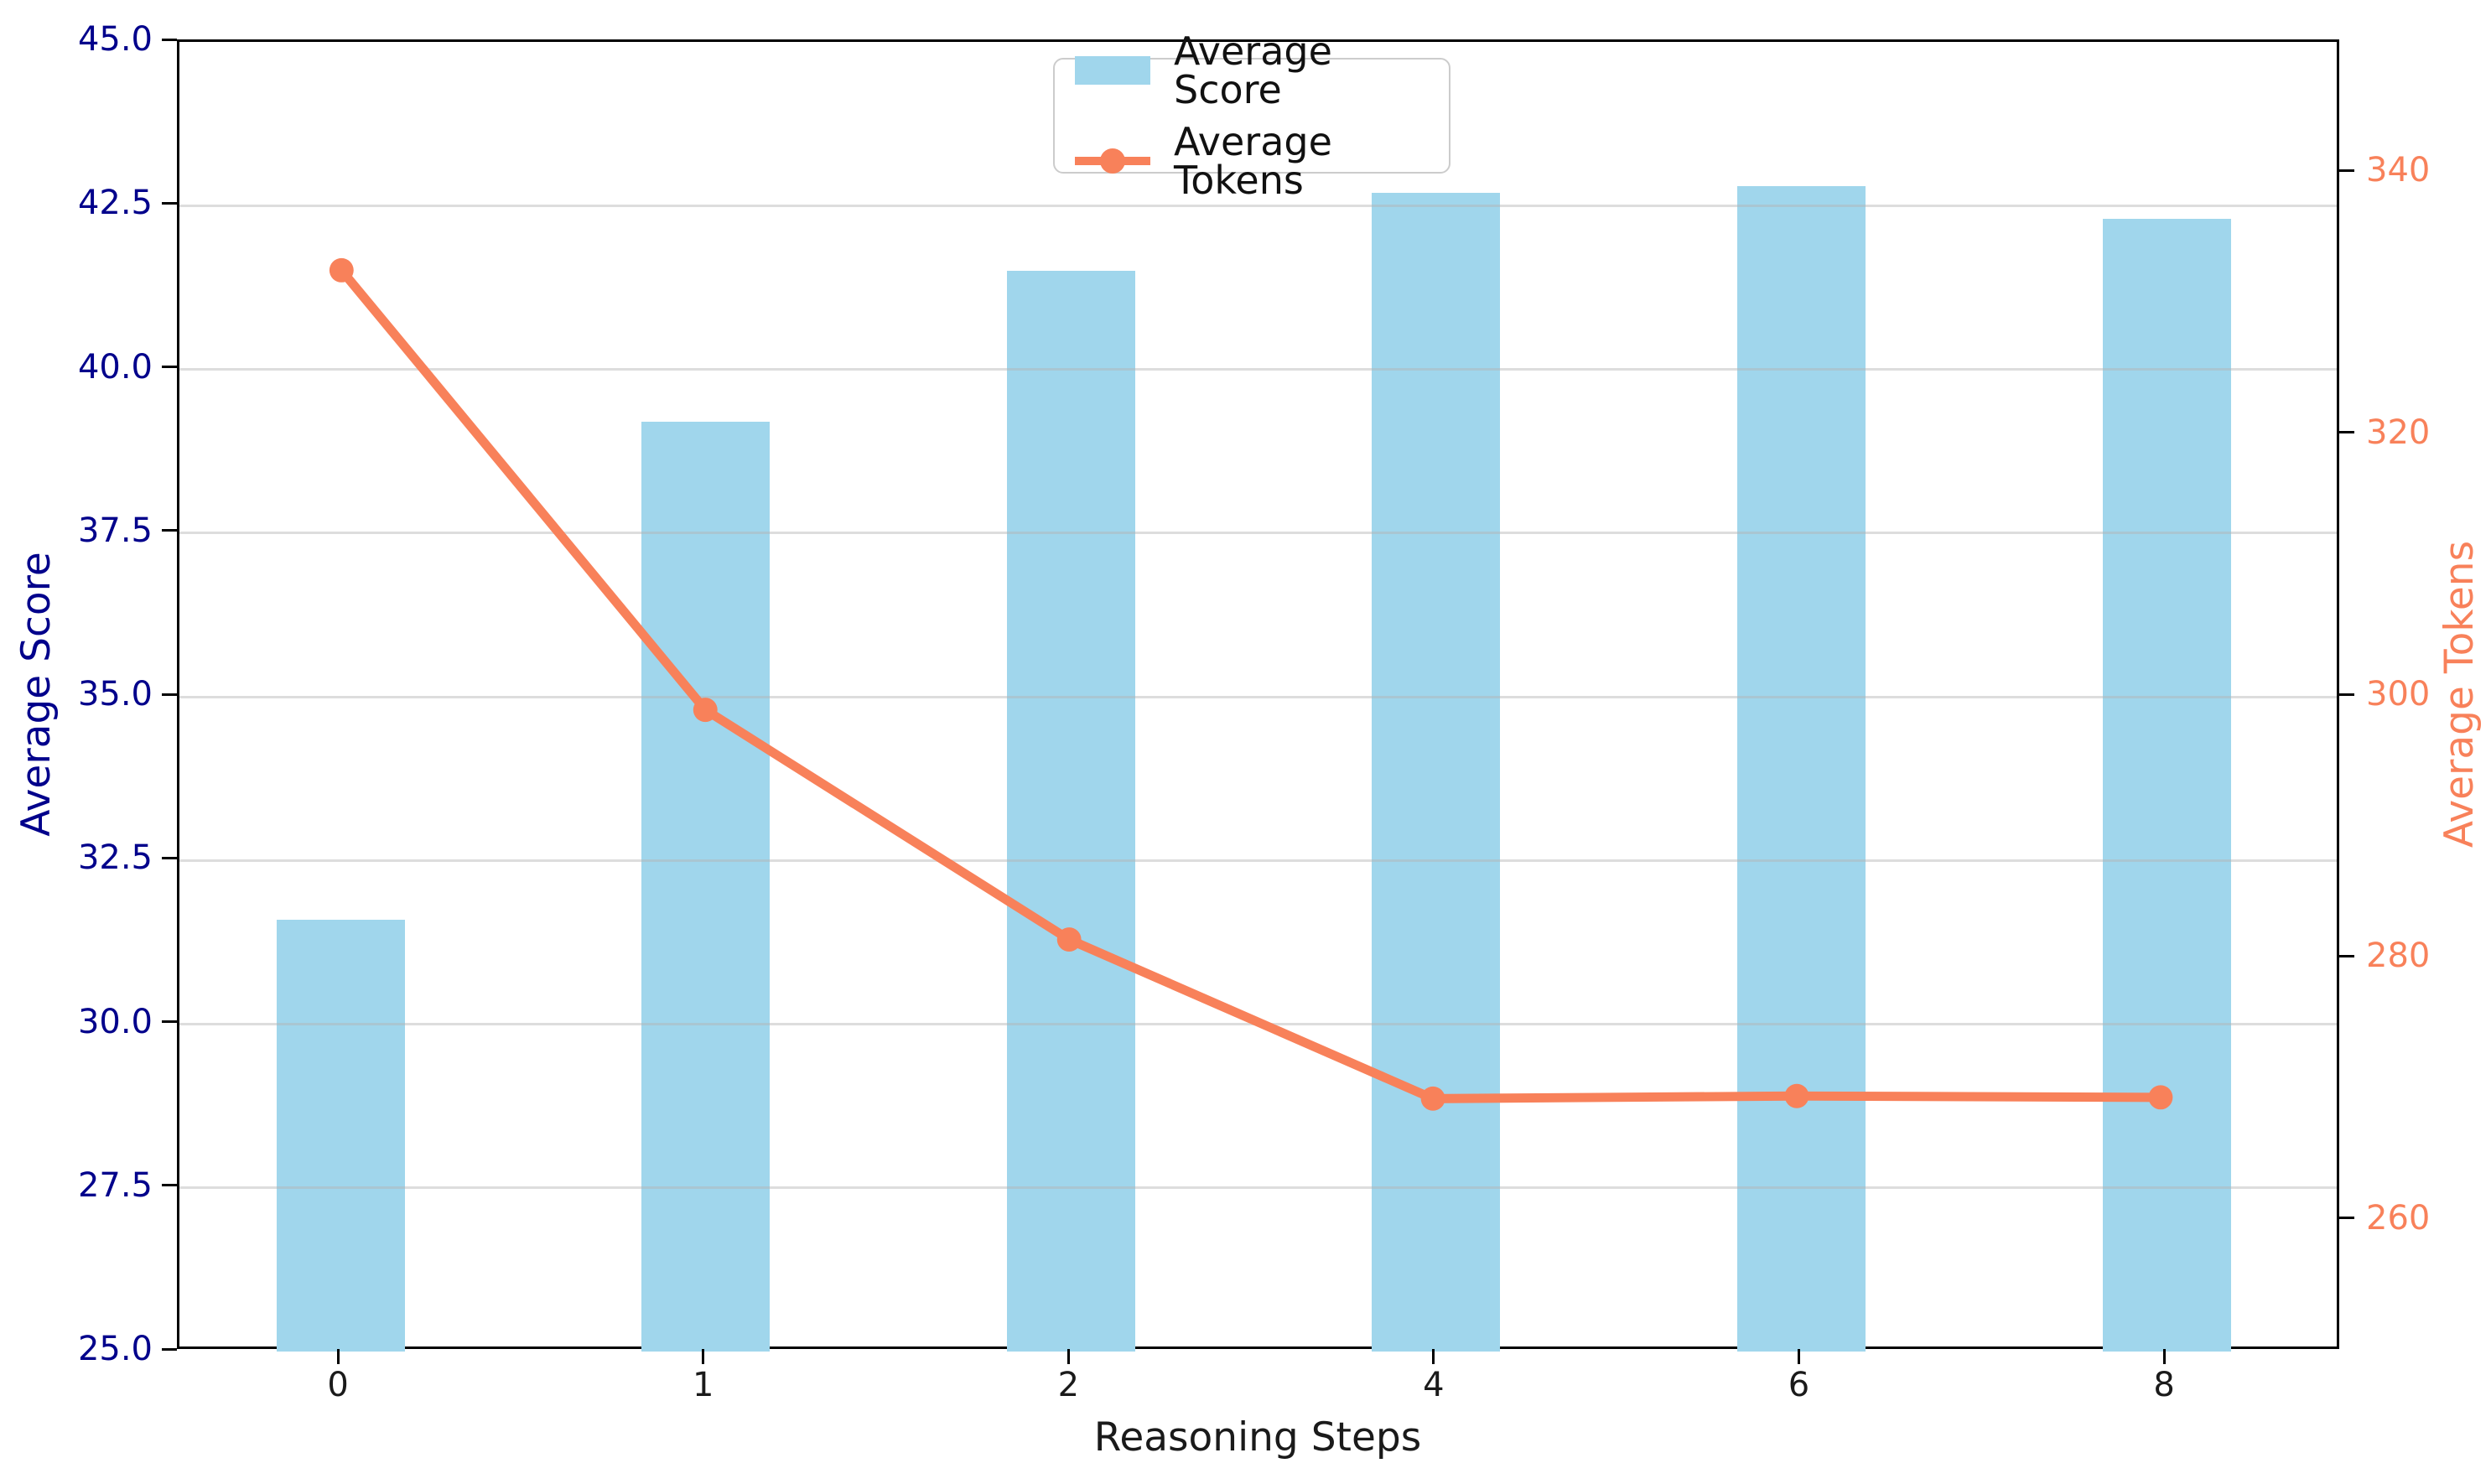 The width and height of the screenshot is (2491, 1484). What do you see at coordinates (2398, 694) in the screenshot?
I see `y-tick-right-300: 300` at bounding box center [2398, 694].